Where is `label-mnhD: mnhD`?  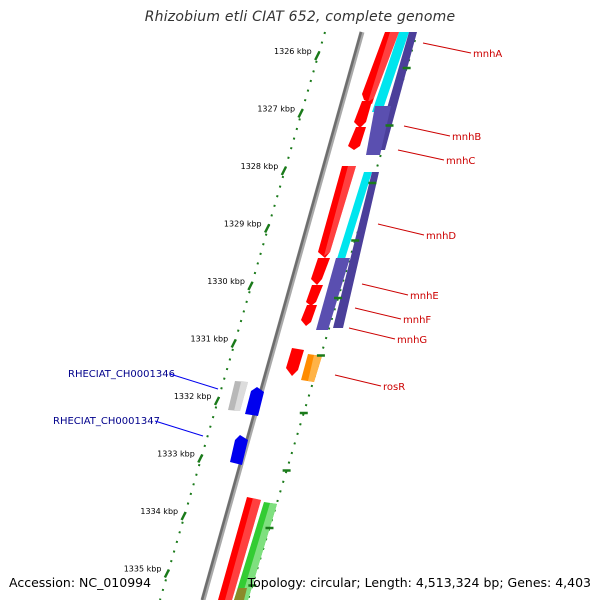 label-mnhD: mnhD is located at coordinates (441, 236).